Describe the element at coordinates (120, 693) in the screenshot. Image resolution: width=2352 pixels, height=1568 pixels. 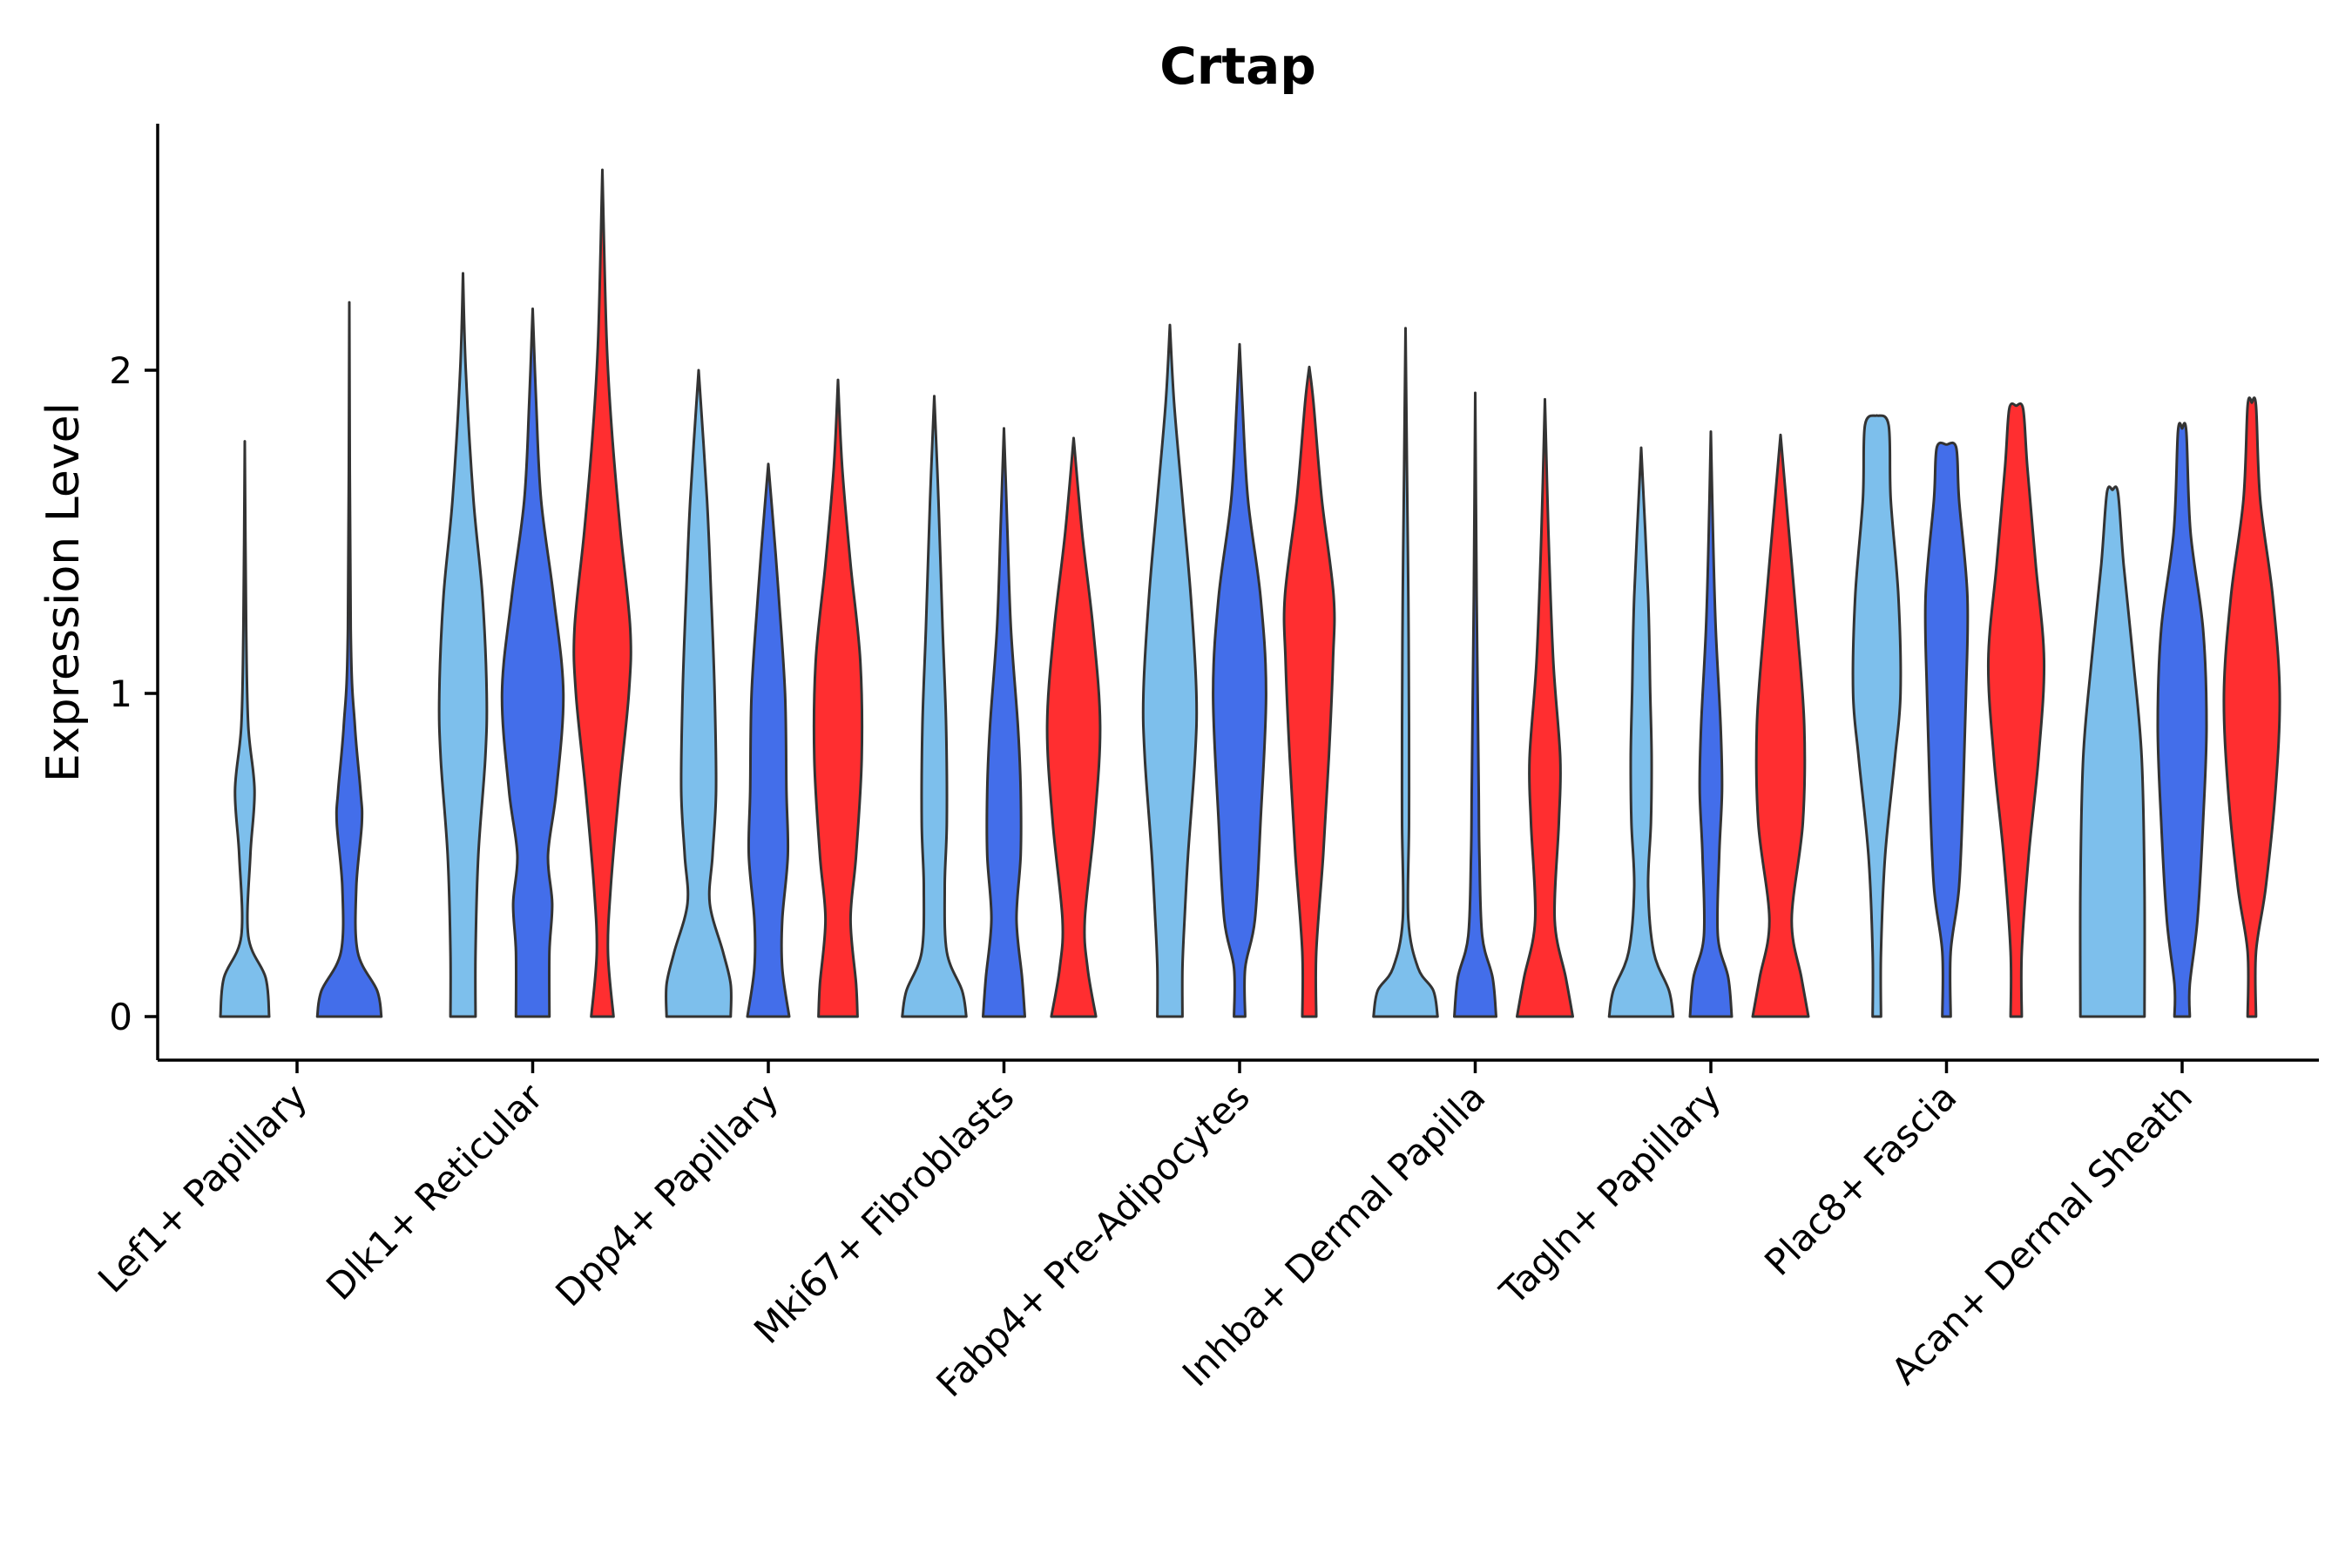
I see `y-tick-label: 1` at that location.